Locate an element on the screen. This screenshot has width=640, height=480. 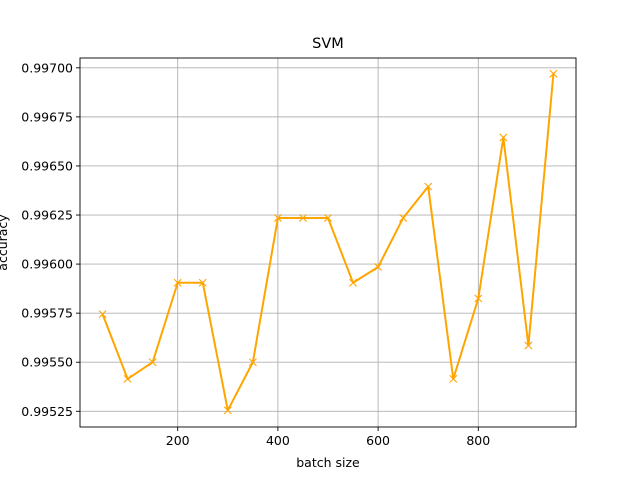
x-axis-label: batch size is located at coordinates (328, 462).